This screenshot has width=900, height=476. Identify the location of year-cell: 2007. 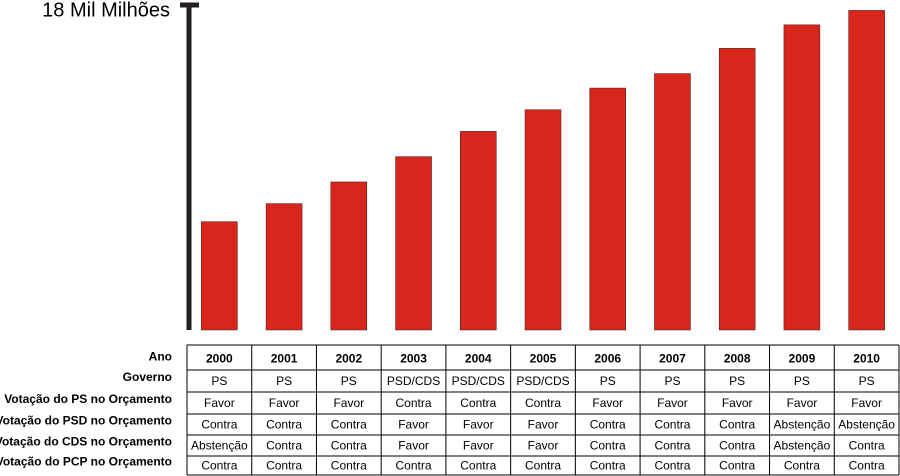
(672, 359).